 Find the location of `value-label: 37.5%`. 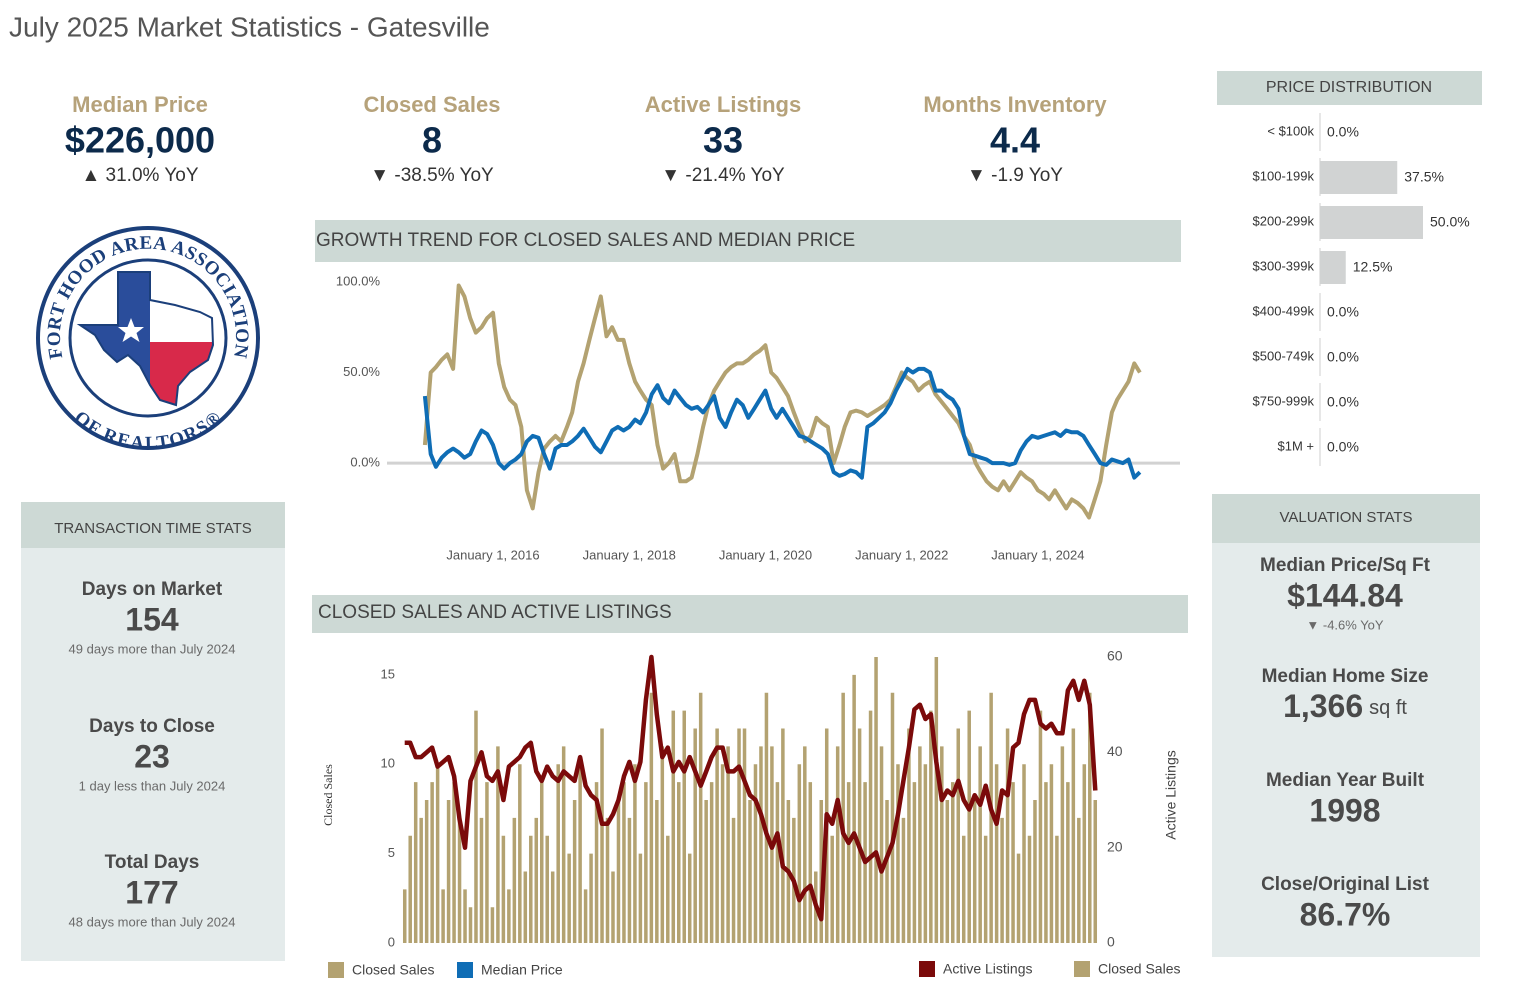

value-label: 37.5% is located at coordinates (1424, 177).